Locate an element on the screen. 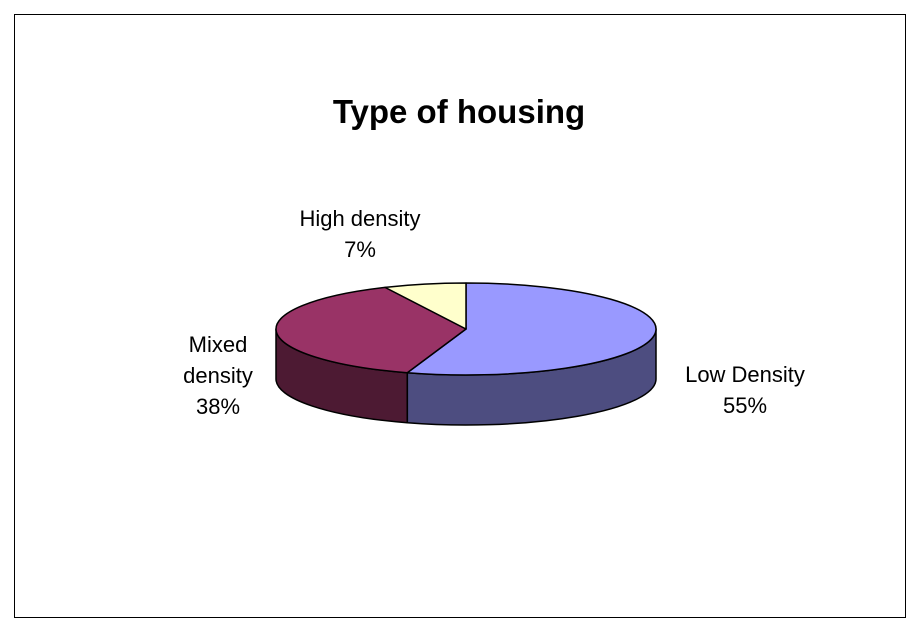  pie-tops is located at coordinates (466, 329).